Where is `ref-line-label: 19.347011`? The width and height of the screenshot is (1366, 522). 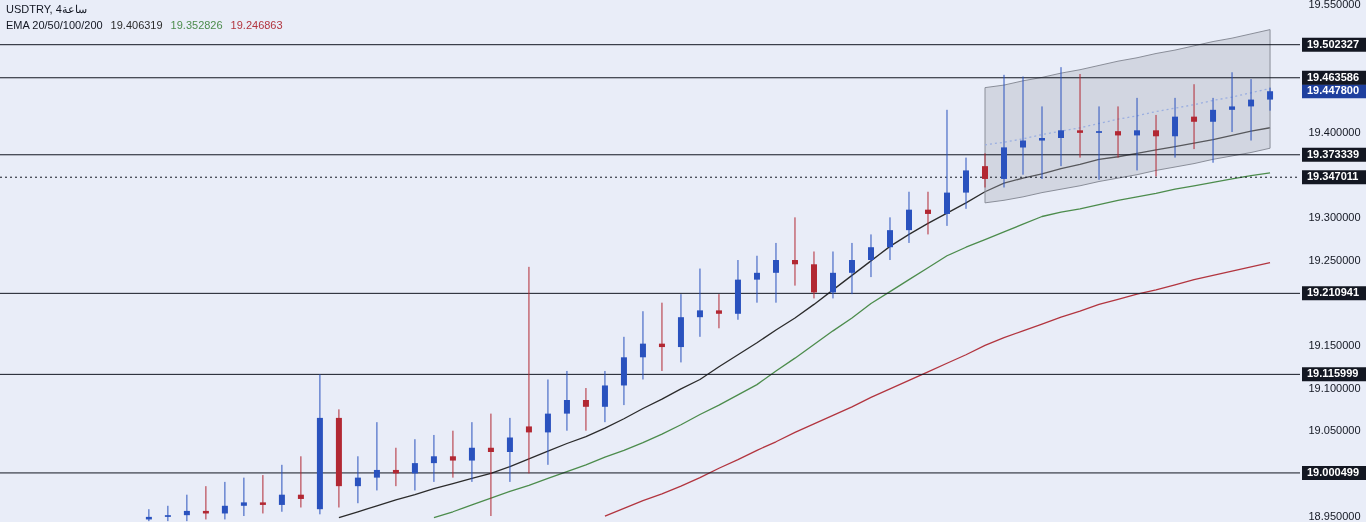
ref-line-label: 19.347011 is located at coordinates (1333, 176).